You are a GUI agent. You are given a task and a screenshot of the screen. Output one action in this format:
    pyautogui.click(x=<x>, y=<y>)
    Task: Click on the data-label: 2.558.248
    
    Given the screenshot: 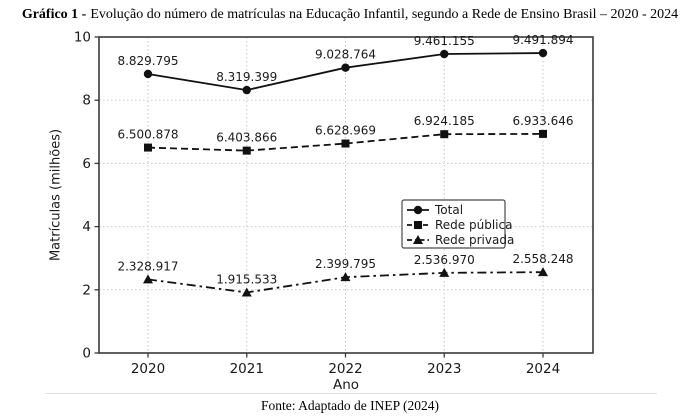 What is the action you would take?
    pyautogui.click(x=542, y=259)
    